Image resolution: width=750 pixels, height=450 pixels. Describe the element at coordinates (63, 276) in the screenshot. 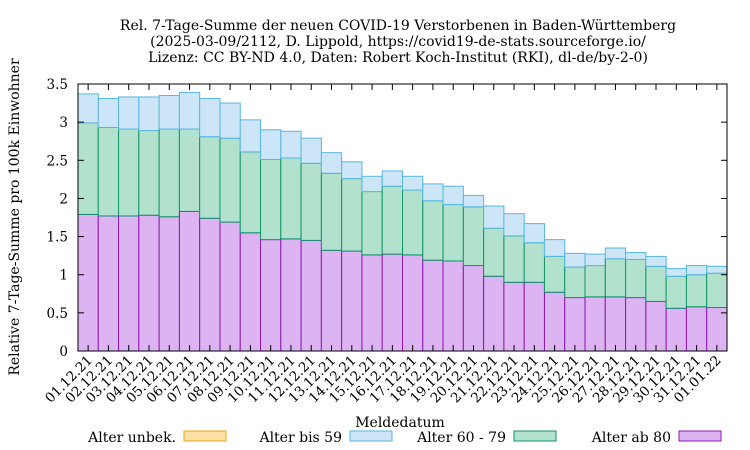

I see `y-tick-label: 1` at that location.